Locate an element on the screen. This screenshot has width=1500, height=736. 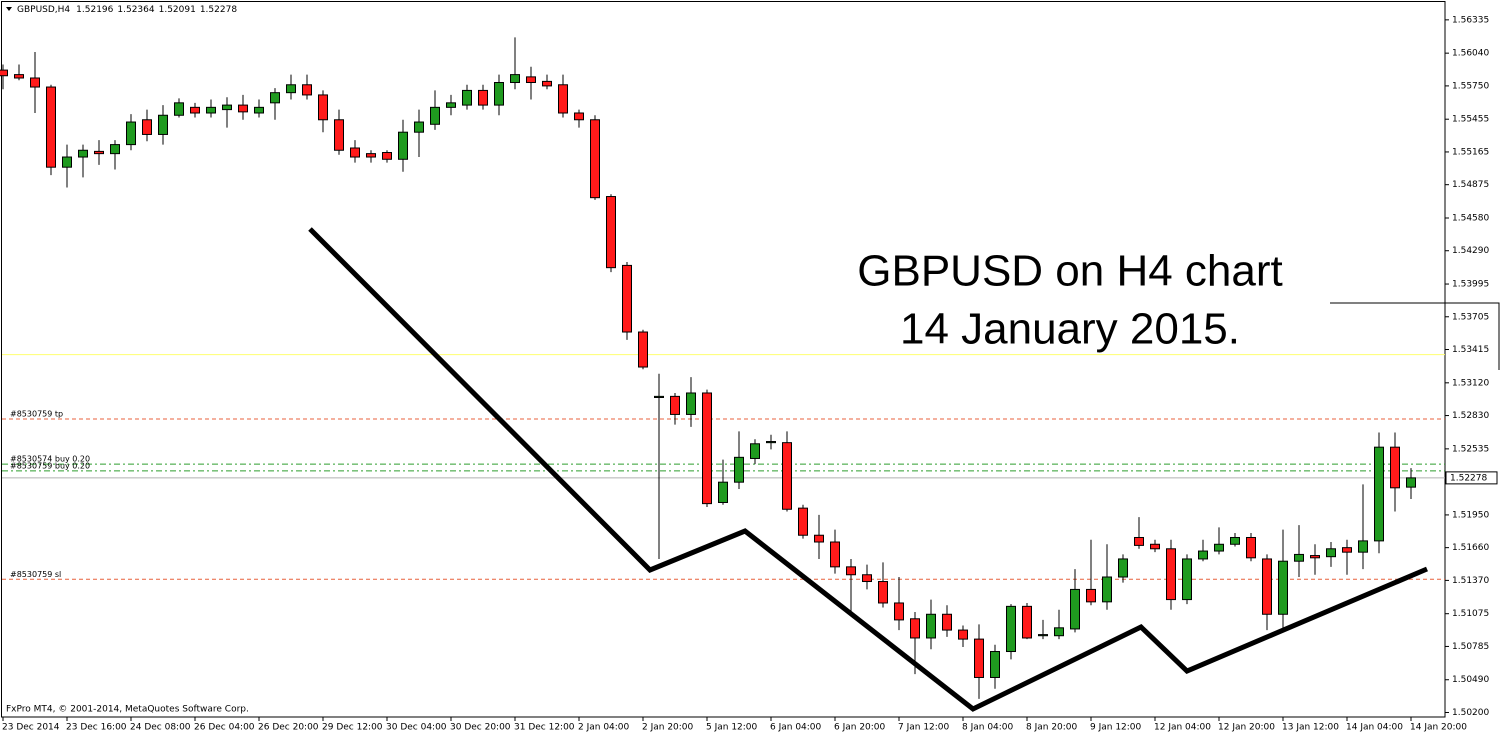
menu-arrow is located at coordinates (9, 9).